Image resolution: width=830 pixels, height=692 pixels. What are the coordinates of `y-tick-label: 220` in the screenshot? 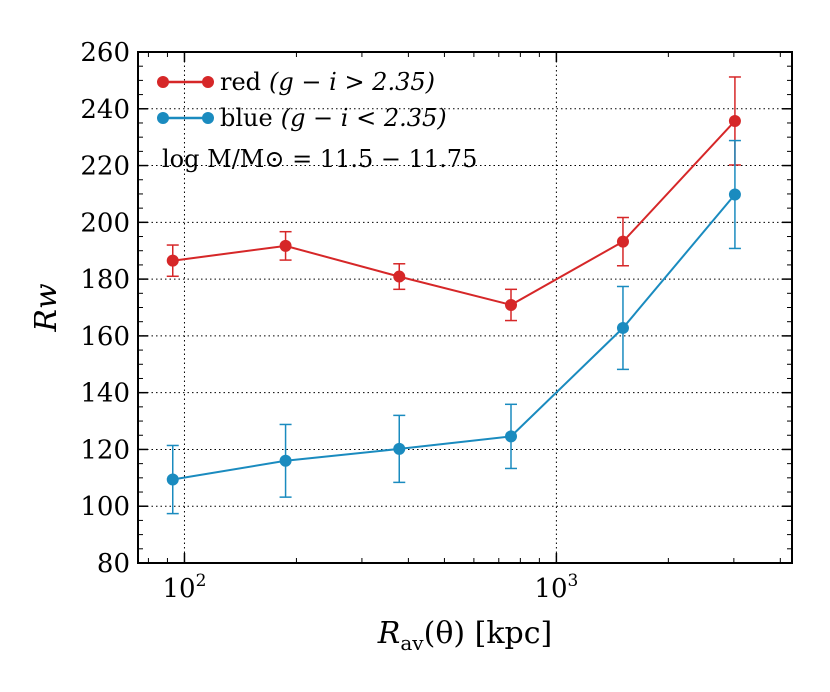 It's located at (105, 167).